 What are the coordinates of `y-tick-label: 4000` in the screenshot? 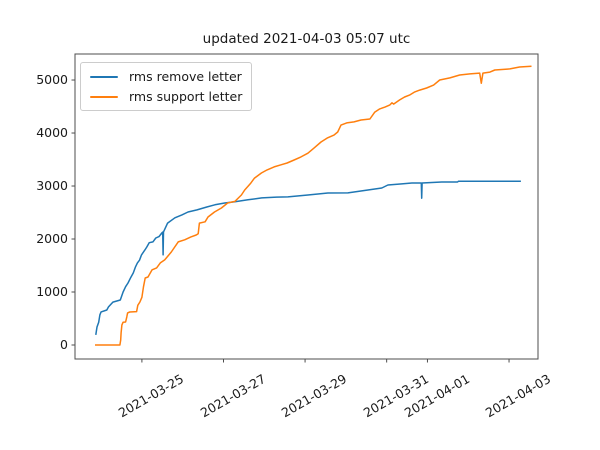 It's located at (52, 133).